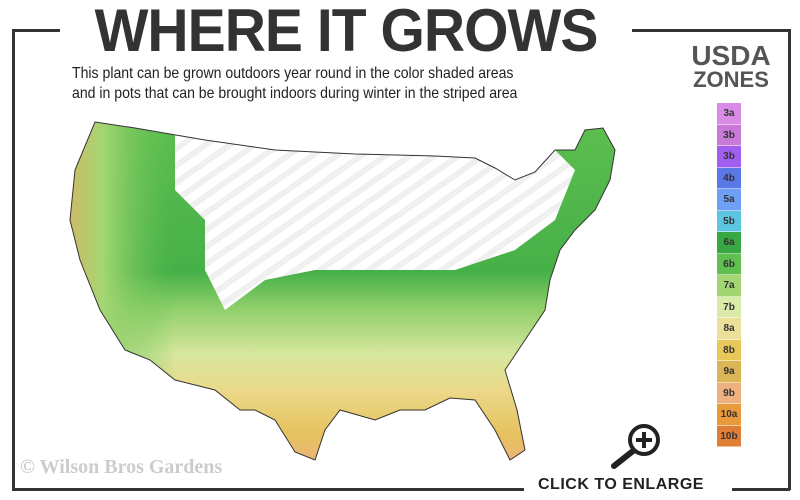 The width and height of the screenshot is (800, 500). I want to click on legend-title-line-2: ZONES, so click(731, 79).